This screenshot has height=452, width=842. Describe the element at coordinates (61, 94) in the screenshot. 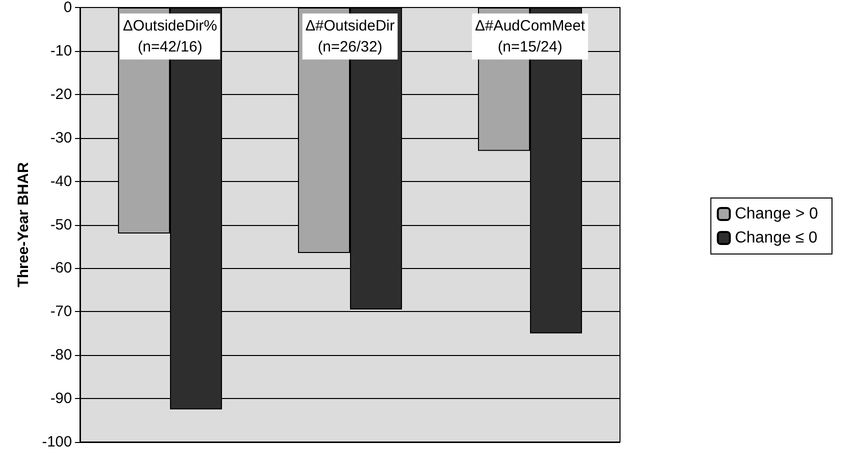

I see `y-tick-label: -20` at that location.